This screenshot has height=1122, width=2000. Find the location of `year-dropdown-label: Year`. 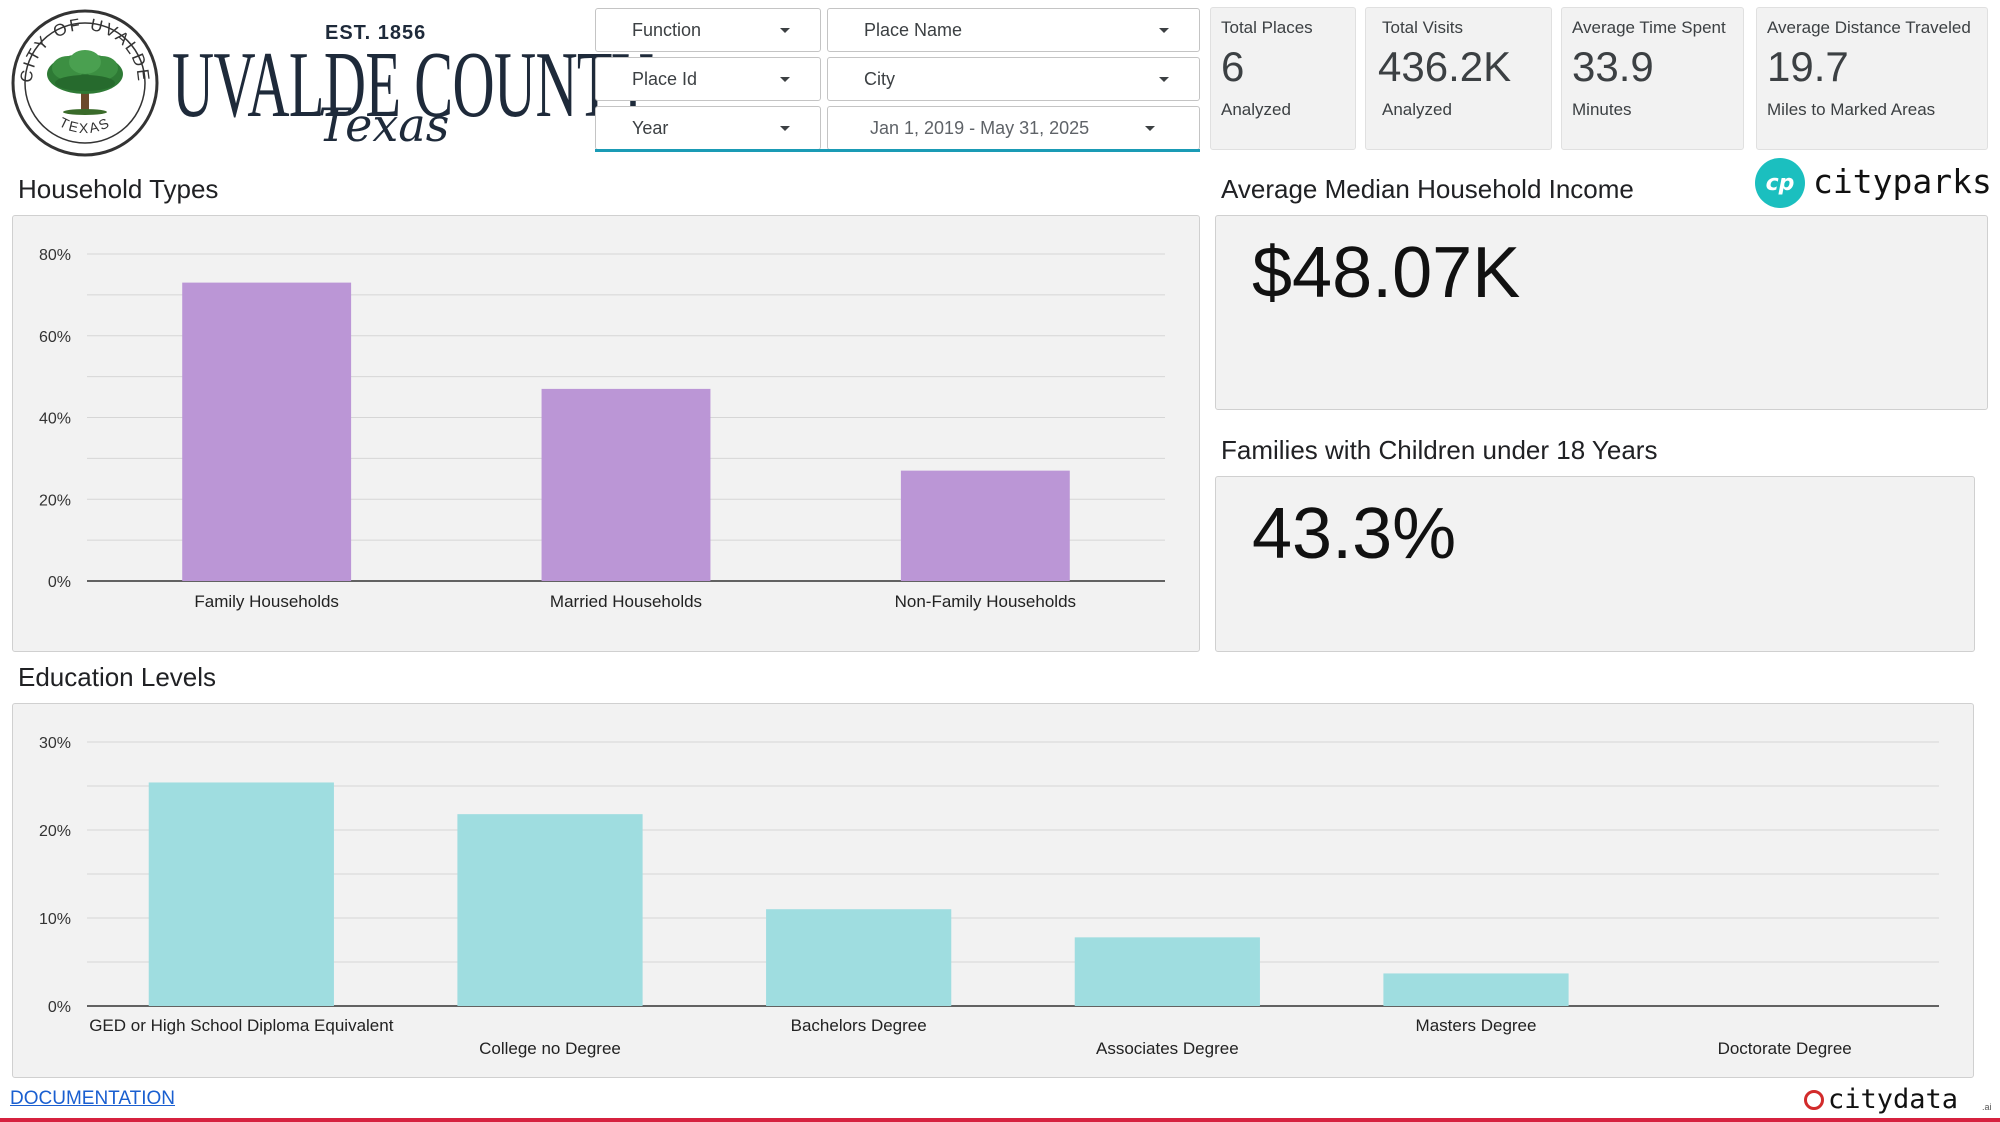

year-dropdown-label: Year is located at coordinates (650, 127).